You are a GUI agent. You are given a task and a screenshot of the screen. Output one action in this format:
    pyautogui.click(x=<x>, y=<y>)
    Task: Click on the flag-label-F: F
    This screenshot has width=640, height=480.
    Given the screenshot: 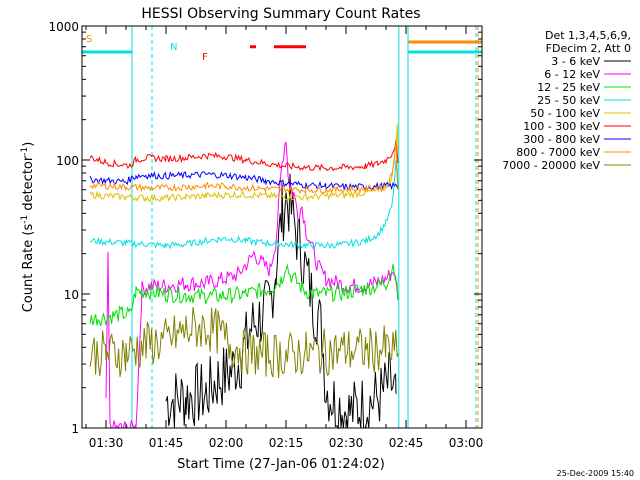 What is the action you would take?
    pyautogui.click(x=205, y=57)
    